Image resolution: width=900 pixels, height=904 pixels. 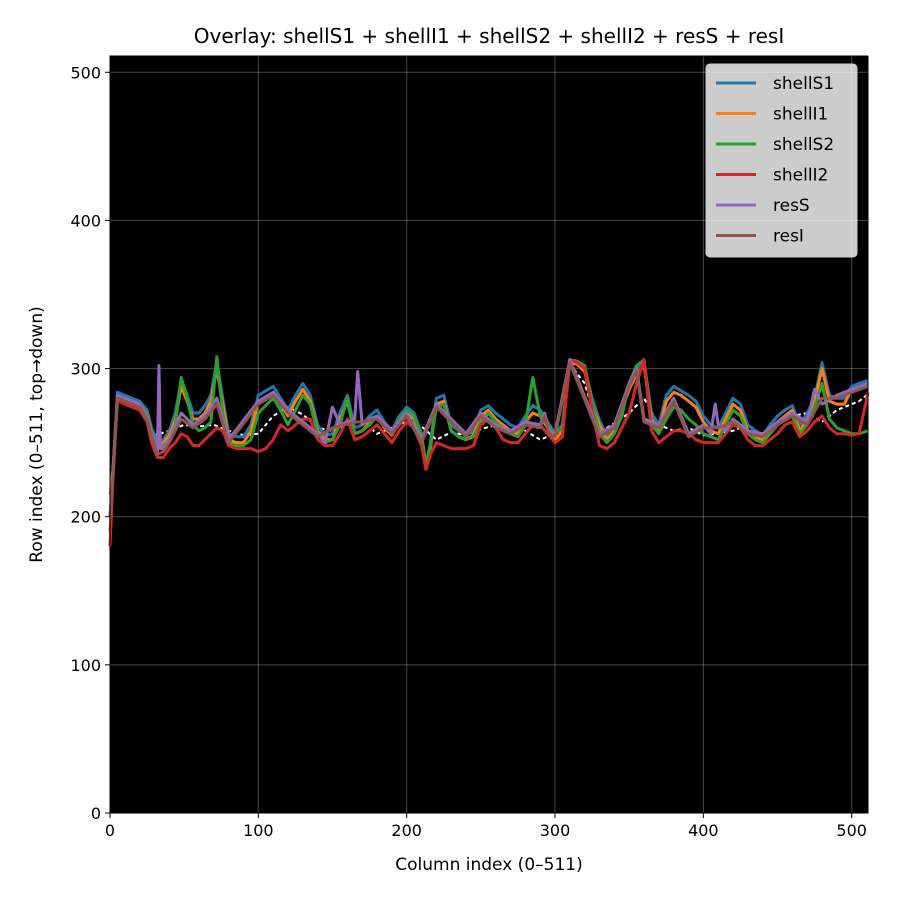 What do you see at coordinates (37, 434) in the screenshot?
I see `y-axis-label: Row index (0–511, top→down)` at bounding box center [37, 434].